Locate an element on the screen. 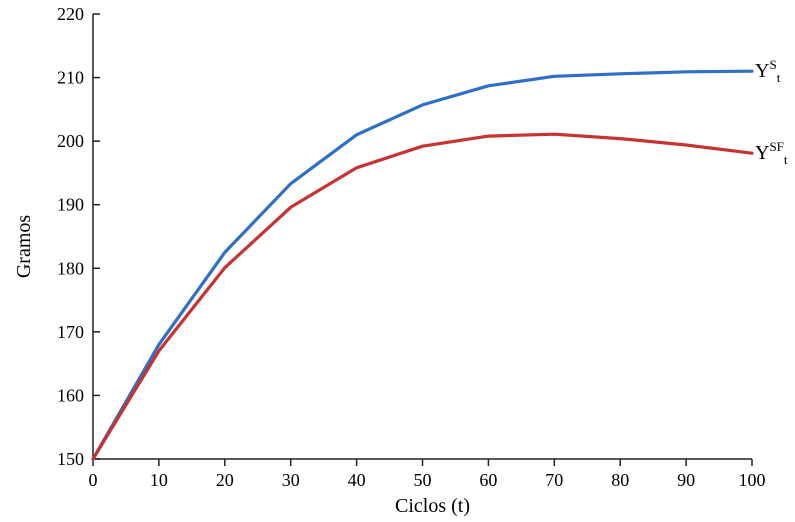 This screenshot has height=522, width=795. y-axis-title: Gramos is located at coordinates (24, 247).